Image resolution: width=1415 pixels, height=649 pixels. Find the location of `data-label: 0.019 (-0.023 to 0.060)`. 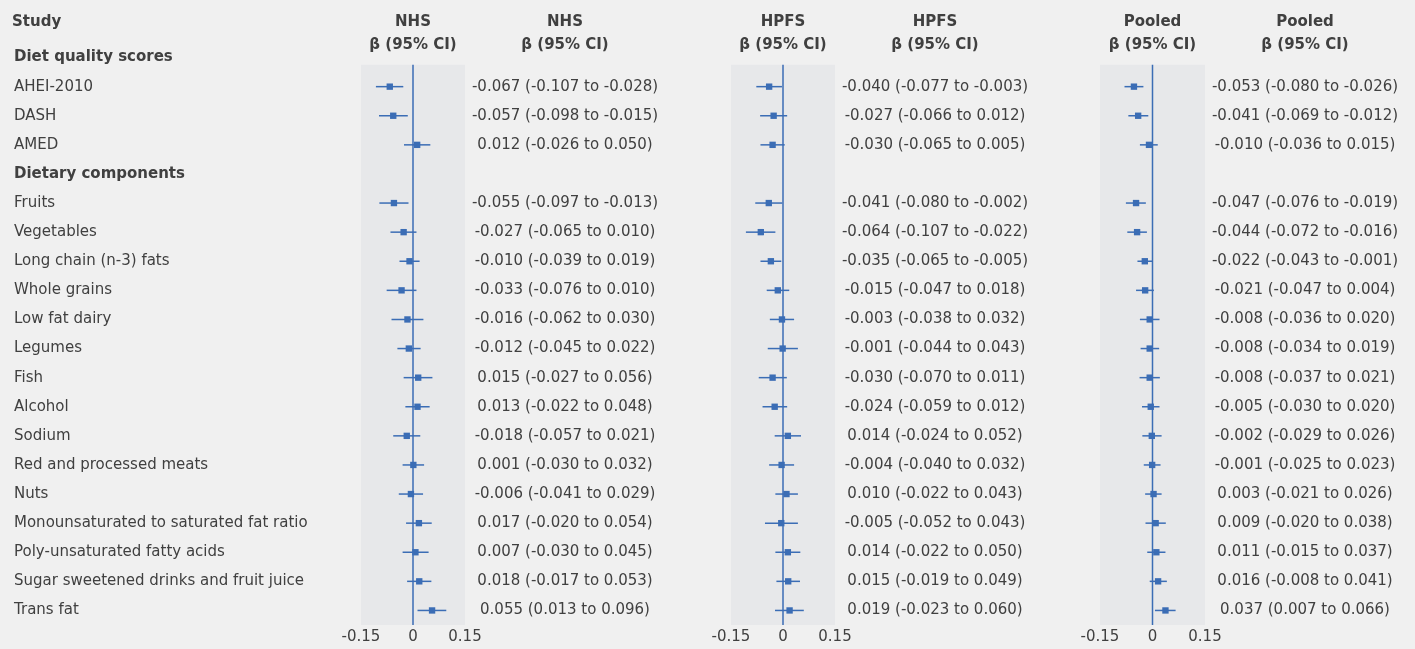

data-label: 0.019 (-0.023 to 0.060) is located at coordinates (935, 609).